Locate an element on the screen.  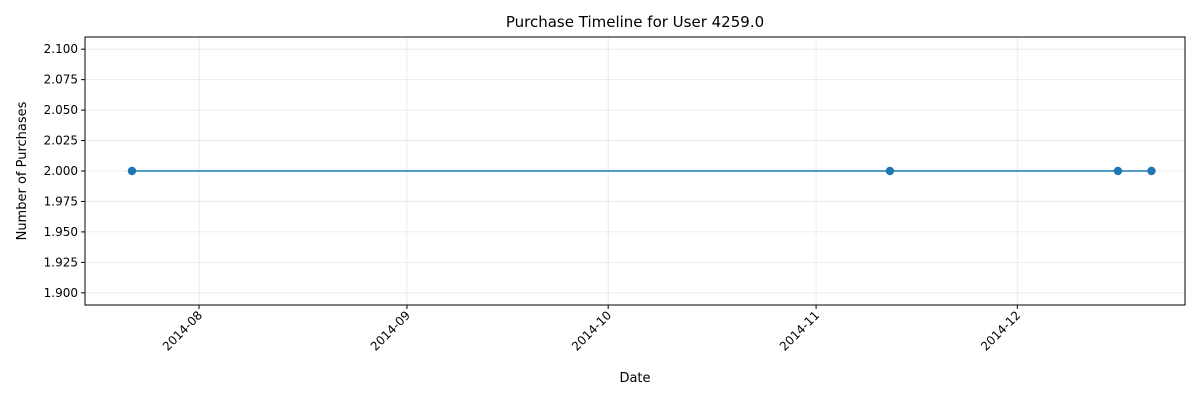
y-tick-label: 2.000 is located at coordinates (61, 171).